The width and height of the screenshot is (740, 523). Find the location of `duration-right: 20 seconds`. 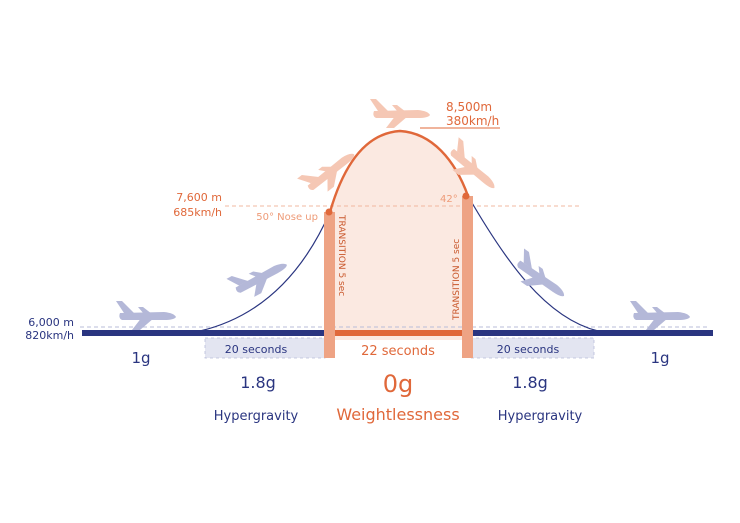

duration-right: 20 seconds is located at coordinates (528, 349).